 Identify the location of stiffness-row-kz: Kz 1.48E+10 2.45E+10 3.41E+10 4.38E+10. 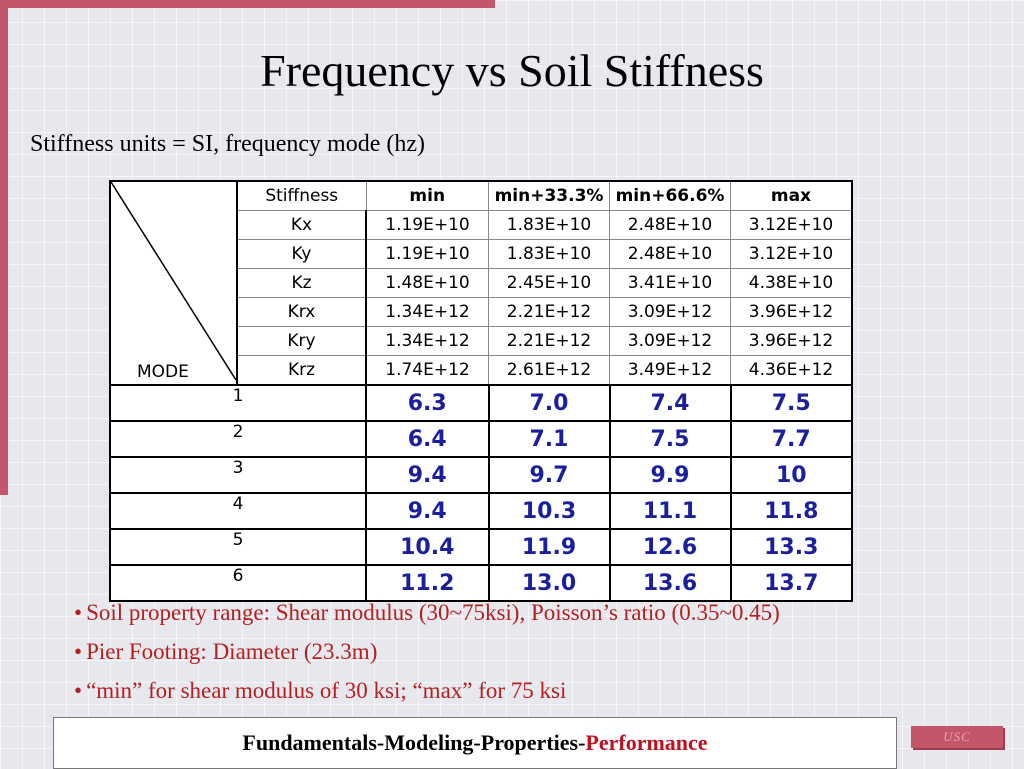
(481, 283).